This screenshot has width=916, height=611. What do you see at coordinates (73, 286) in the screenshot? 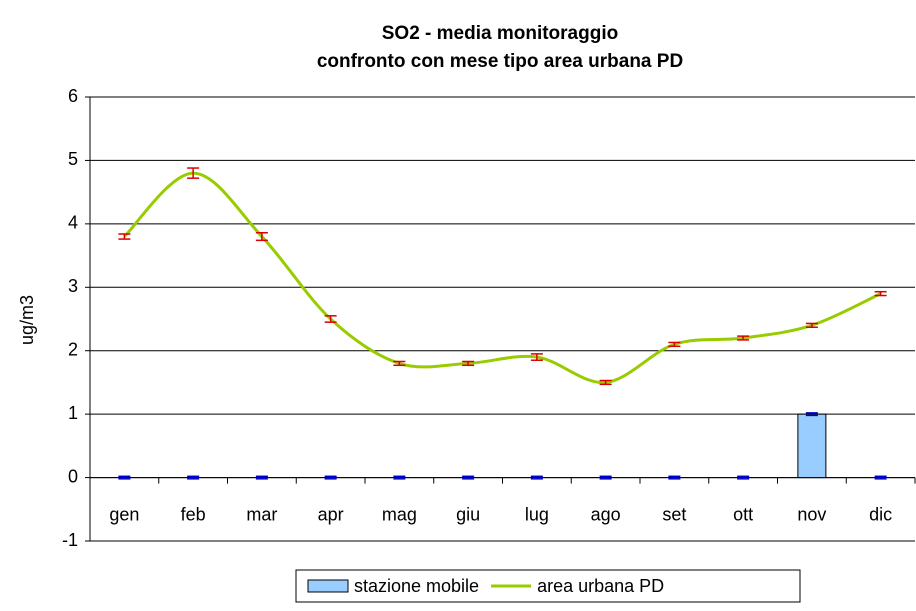
I see `y-tick-label: 3` at bounding box center [73, 286].